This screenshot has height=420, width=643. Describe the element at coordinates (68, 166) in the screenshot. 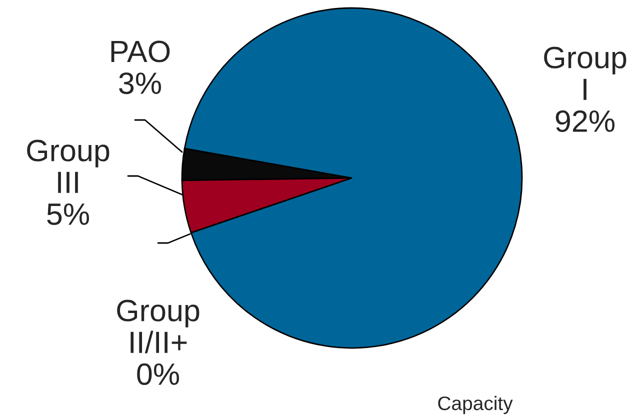

I see `slice-label: Group III` at that location.